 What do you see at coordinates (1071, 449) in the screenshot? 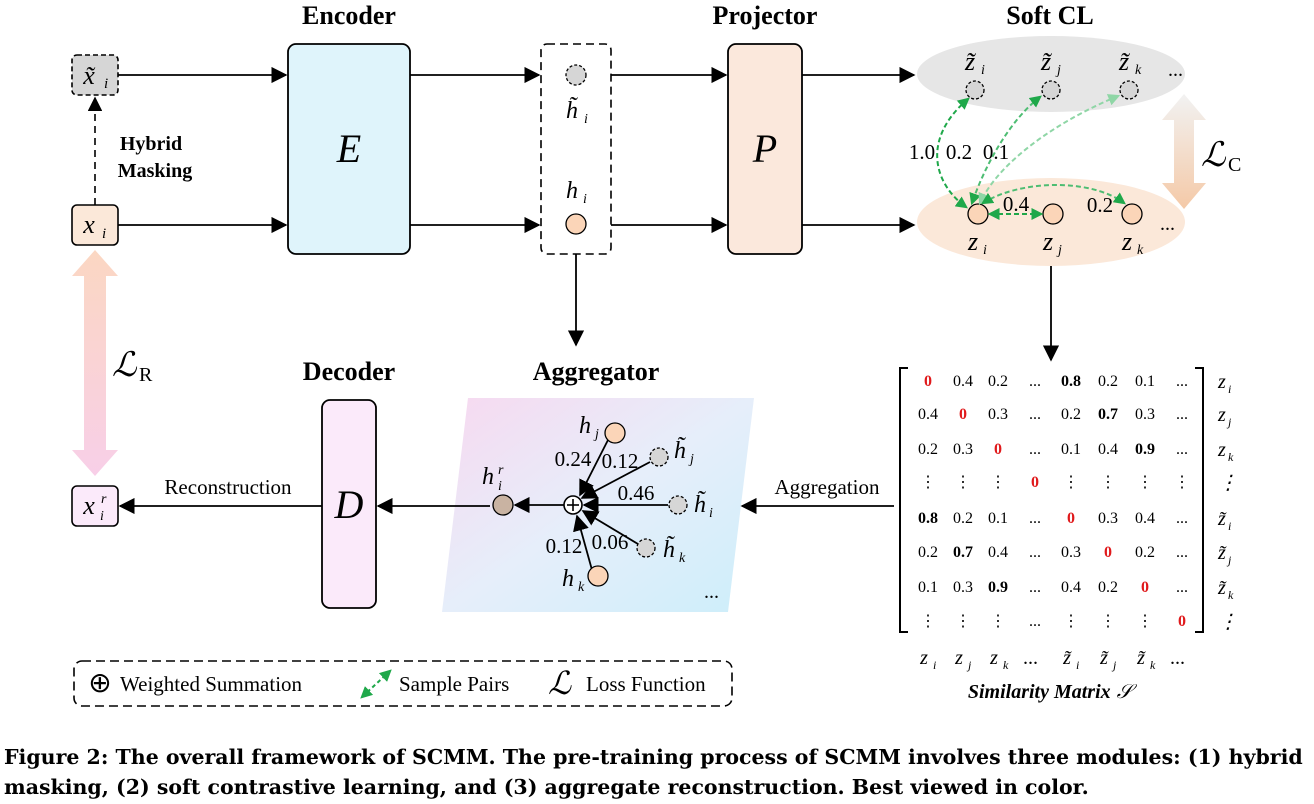
I see `matrix-cell-2-4: 0.1` at bounding box center [1071, 449].